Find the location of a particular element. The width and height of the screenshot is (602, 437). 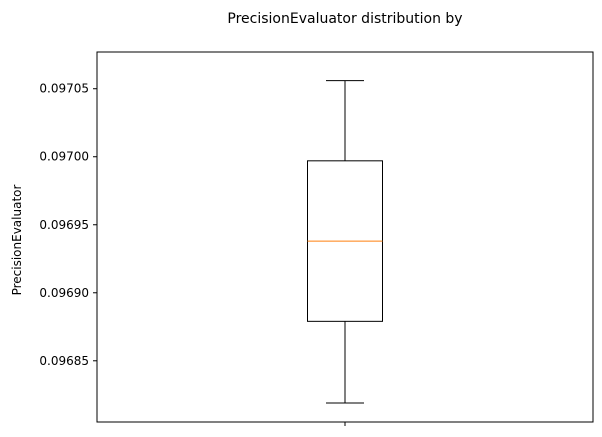

y-axis: 0.09685 0.09690 0.09695 0.09700 0.09705 is located at coordinates (68, 225).